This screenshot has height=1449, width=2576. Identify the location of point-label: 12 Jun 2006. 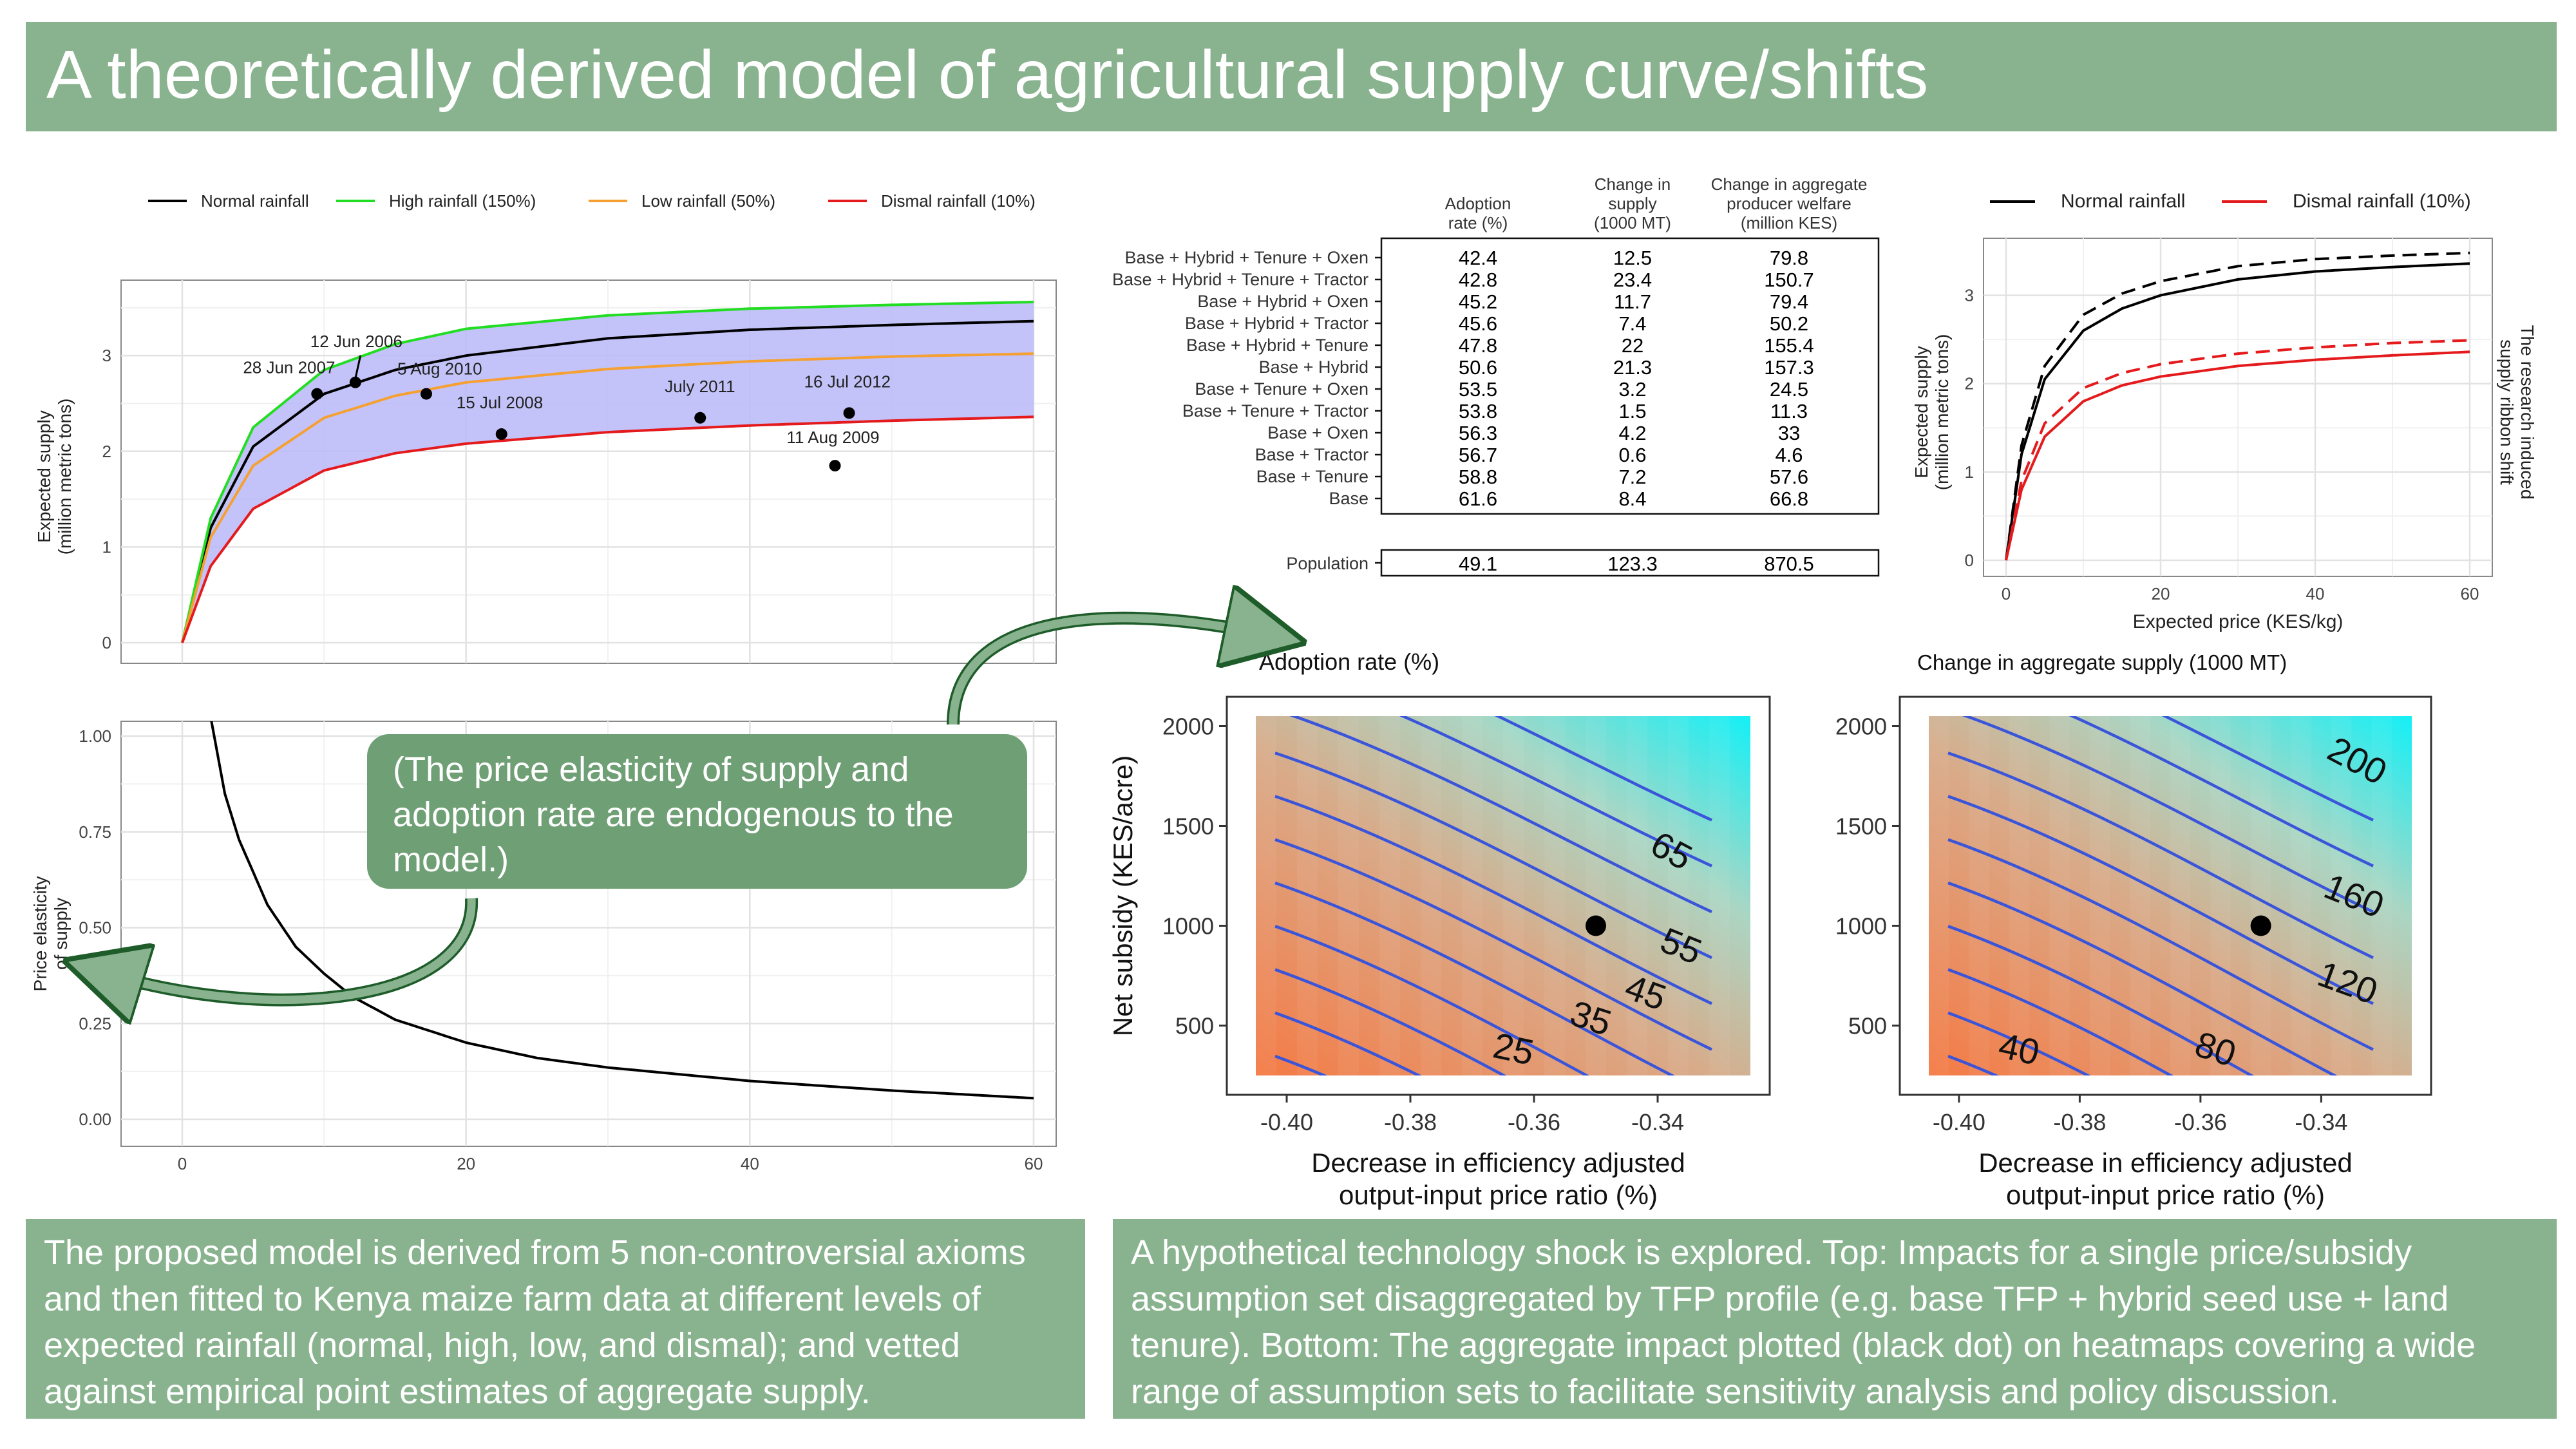
(356, 341).